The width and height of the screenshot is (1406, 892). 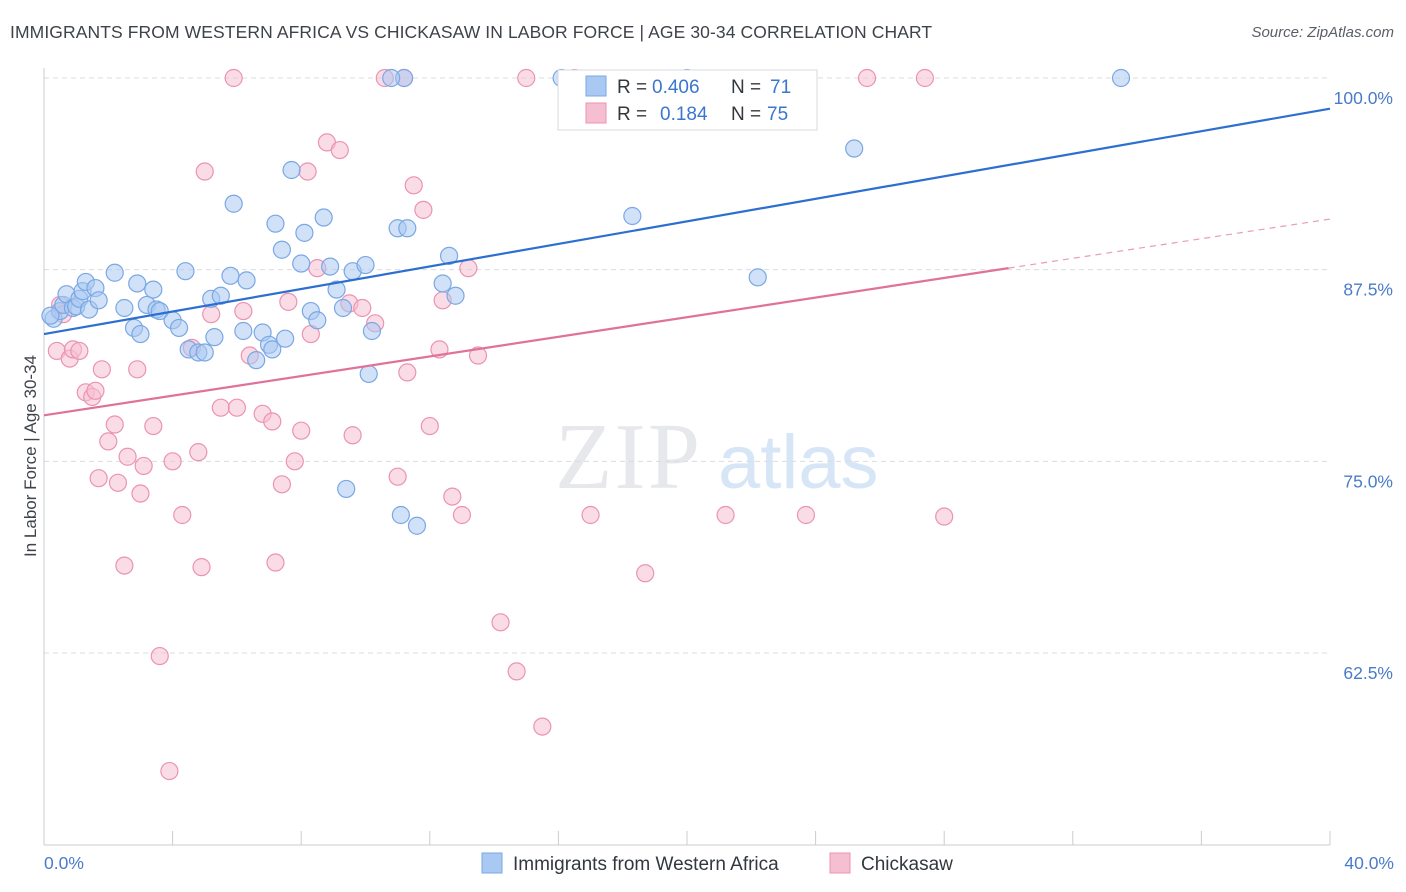 What do you see at coordinates (1368, 290) in the screenshot?
I see `y-tick-label: 87.5%` at bounding box center [1368, 290].